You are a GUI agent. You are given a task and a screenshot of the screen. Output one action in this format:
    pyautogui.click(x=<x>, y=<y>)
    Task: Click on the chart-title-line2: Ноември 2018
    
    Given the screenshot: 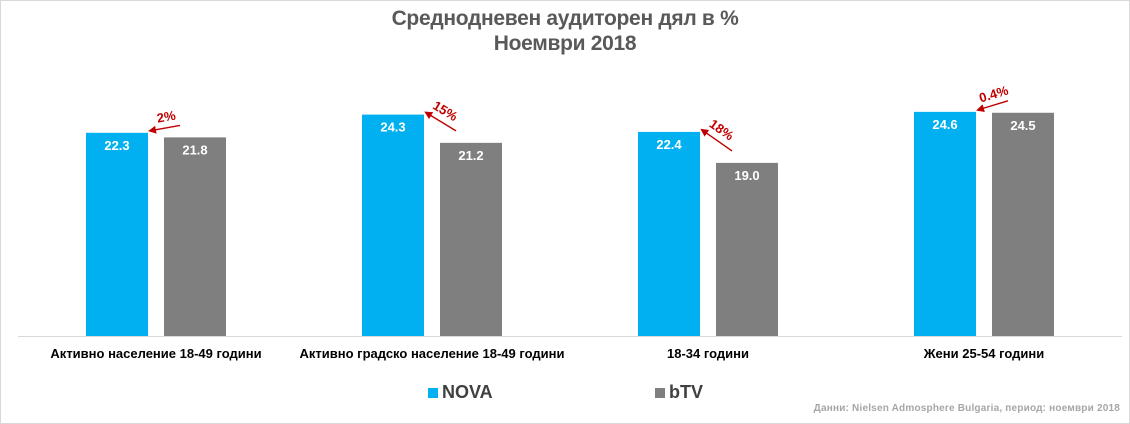 What is the action you would take?
    pyautogui.click(x=565, y=43)
    